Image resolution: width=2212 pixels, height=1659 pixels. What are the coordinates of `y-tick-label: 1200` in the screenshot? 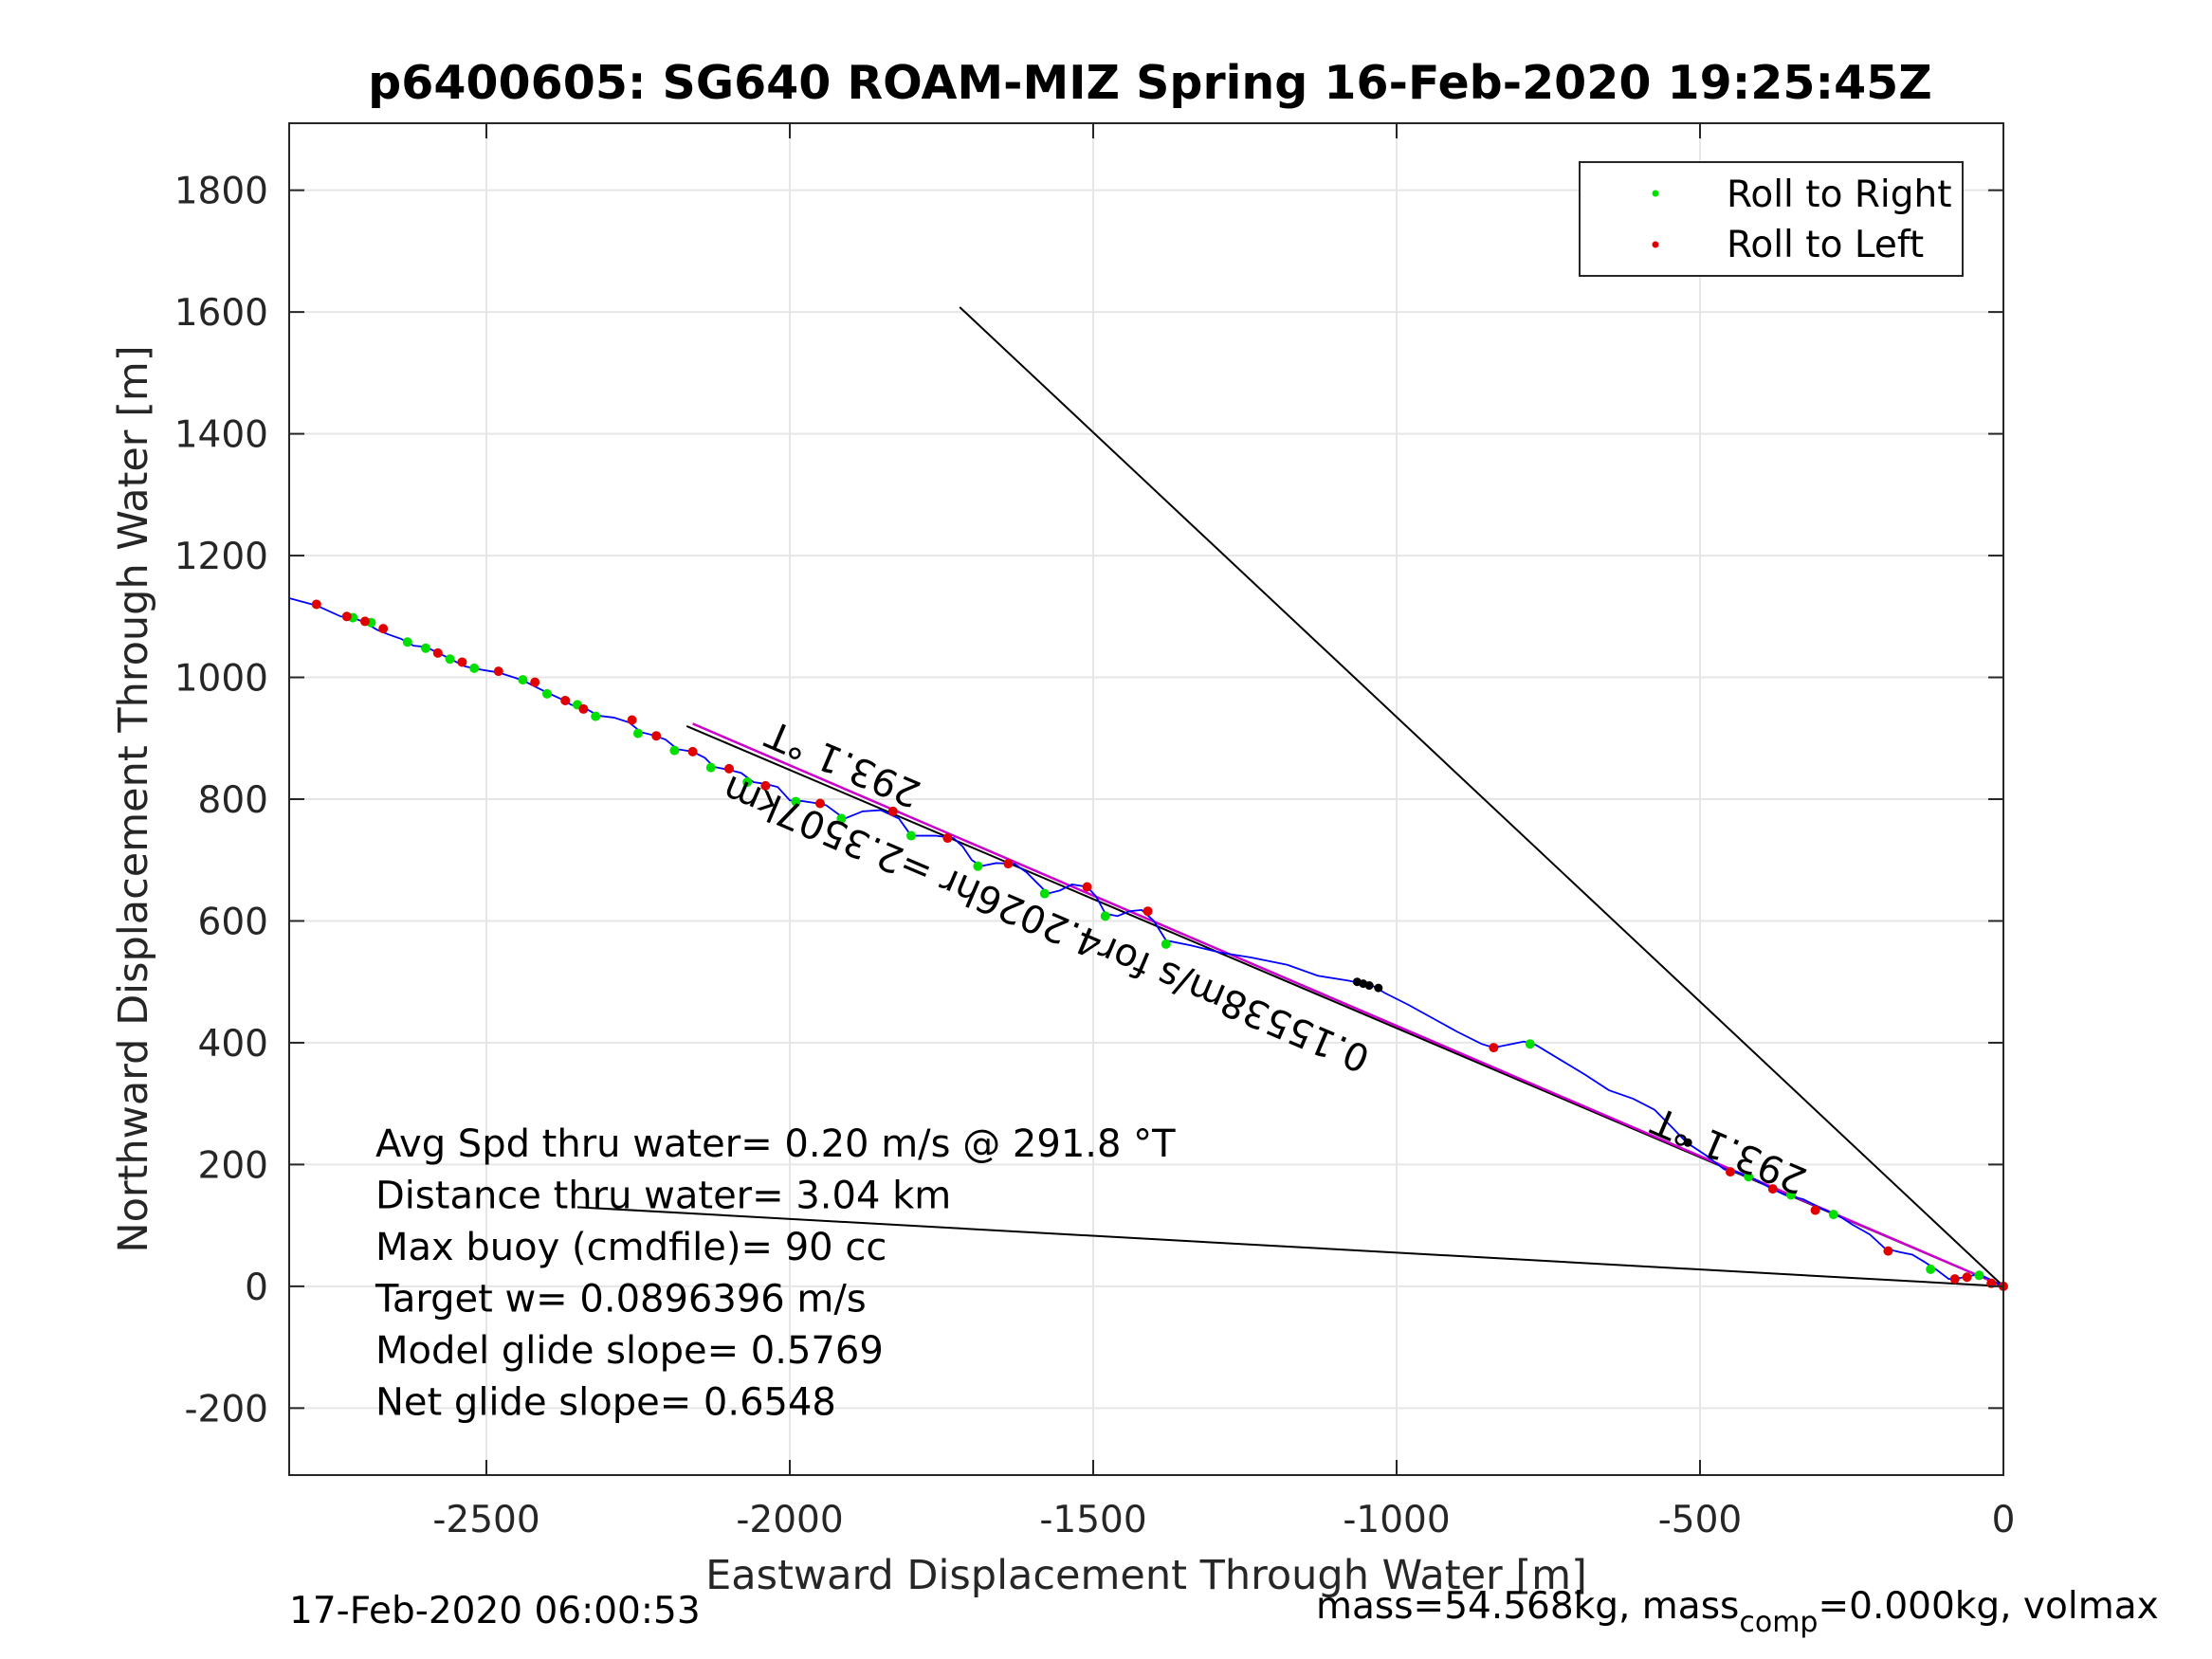 It's located at (221, 557).